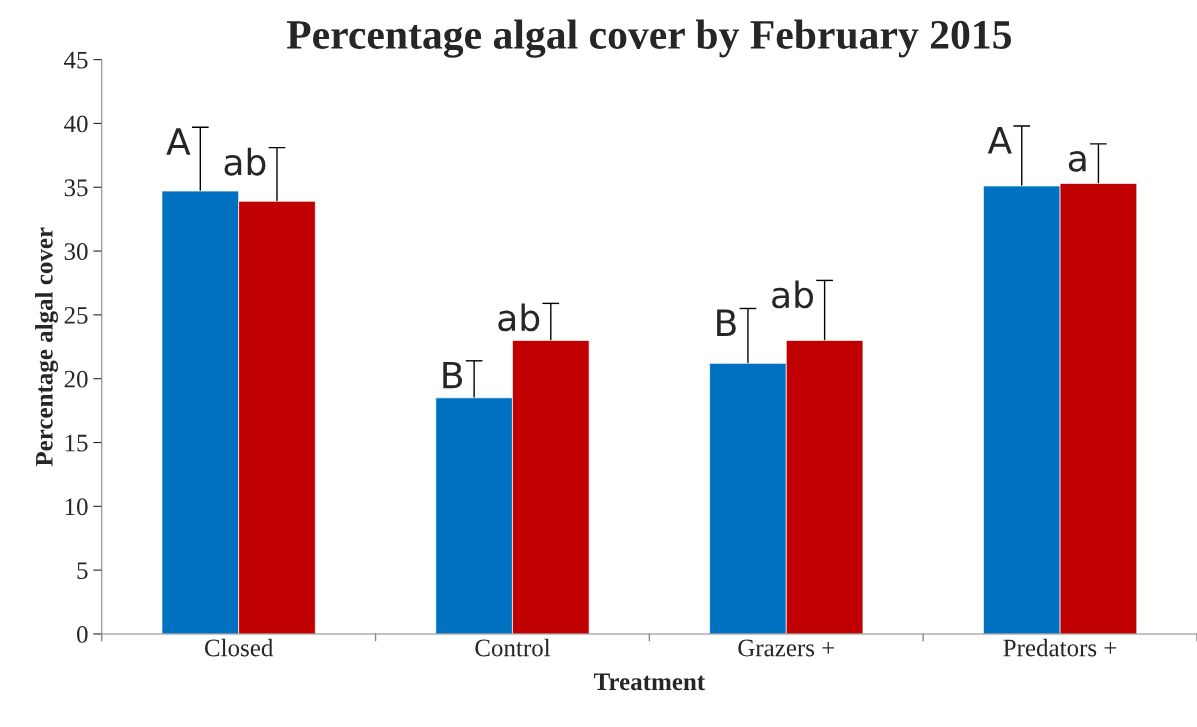 This screenshot has width=1197, height=727. What do you see at coordinates (82, 571) in the screenshot?
I see `y-tick-label: 5` at bounding box center [82, 571].